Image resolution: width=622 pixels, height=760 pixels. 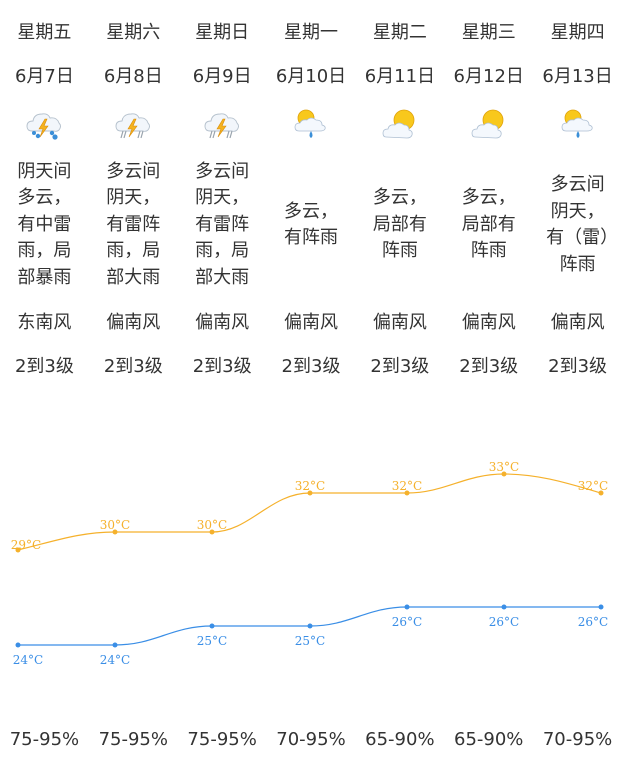 I want to click on date-label: 6月9日, so click(x=222, y=76).